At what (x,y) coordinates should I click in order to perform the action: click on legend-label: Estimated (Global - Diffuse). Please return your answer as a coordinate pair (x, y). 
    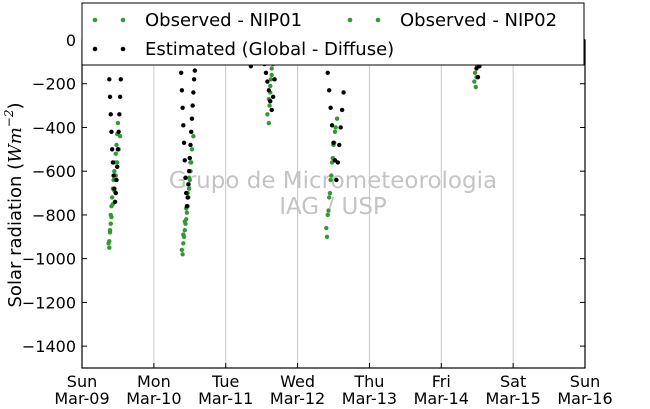
    Looking at the image, I should click on (269, 49).